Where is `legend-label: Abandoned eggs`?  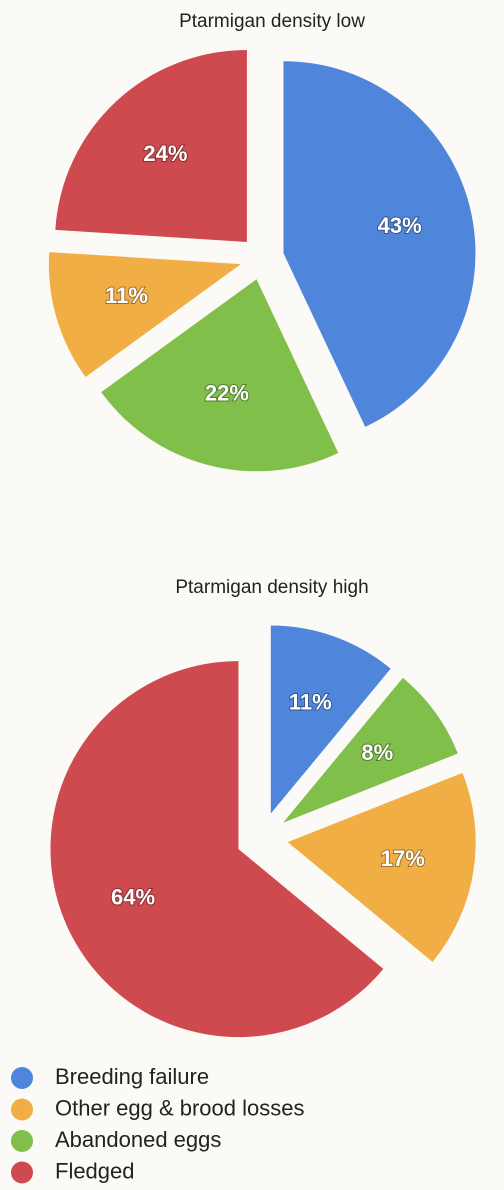
legend-label: Abandoned eggs is located at coordinates (138, 1139).